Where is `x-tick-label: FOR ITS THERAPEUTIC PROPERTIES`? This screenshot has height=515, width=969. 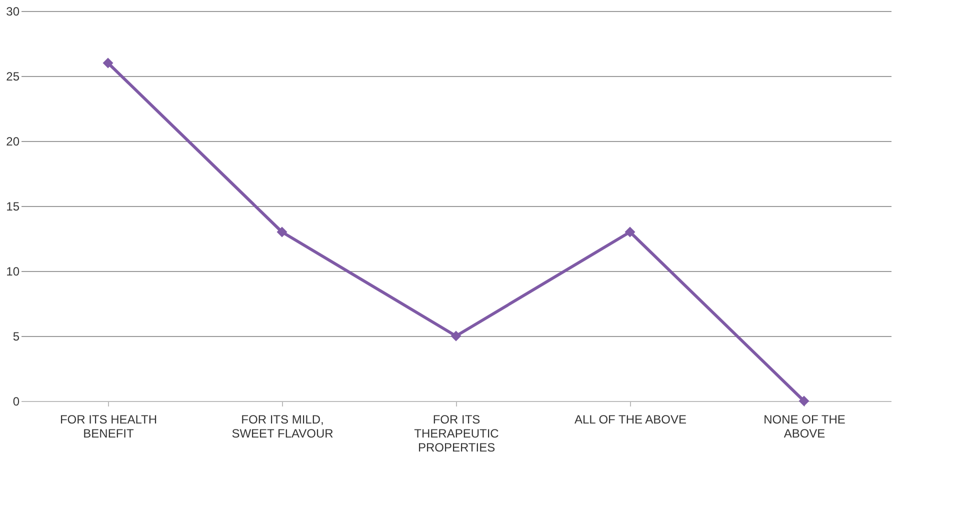 x-tick-label: FOR ITS THERAPEUTIC PROPERTIES is located at coordinates (457, 433).